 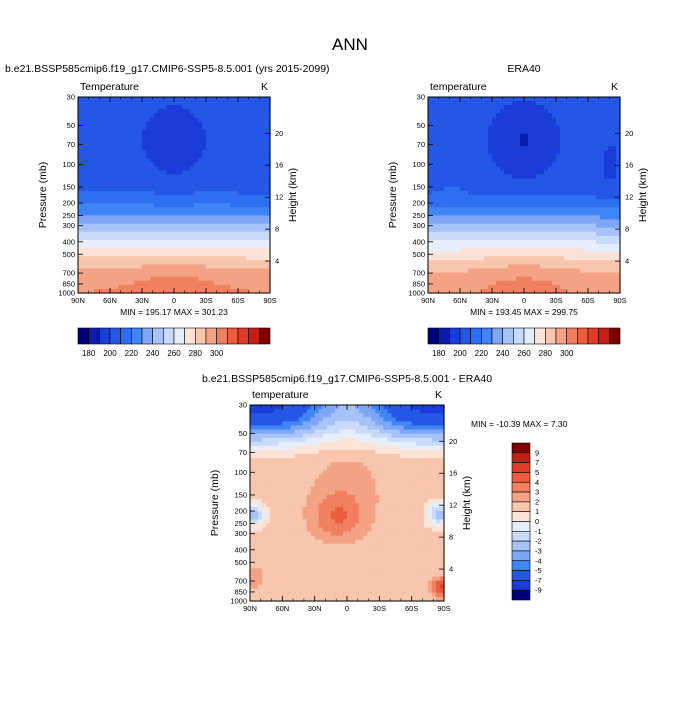 What do you see at coordinates (524, 312) in the screenshot?
I see `stats-label: MIN = 193.45 MAX = 299.75` at bounding box center [524, 312].